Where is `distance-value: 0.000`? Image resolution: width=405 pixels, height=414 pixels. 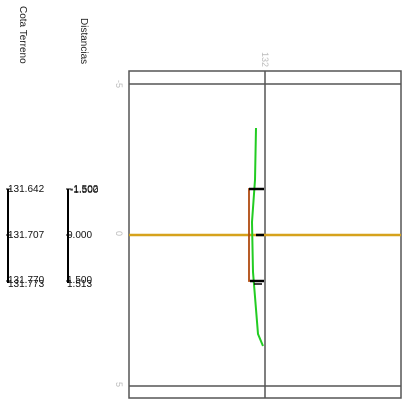
distance-value: 0.000 is located at coordinates (80, 235).